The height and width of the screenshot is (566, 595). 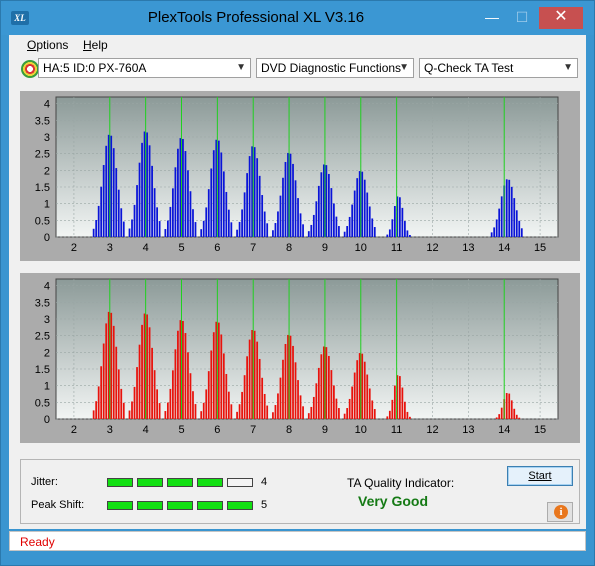 I want to click on x-tick-label: 9, so click(x=325, y=248).